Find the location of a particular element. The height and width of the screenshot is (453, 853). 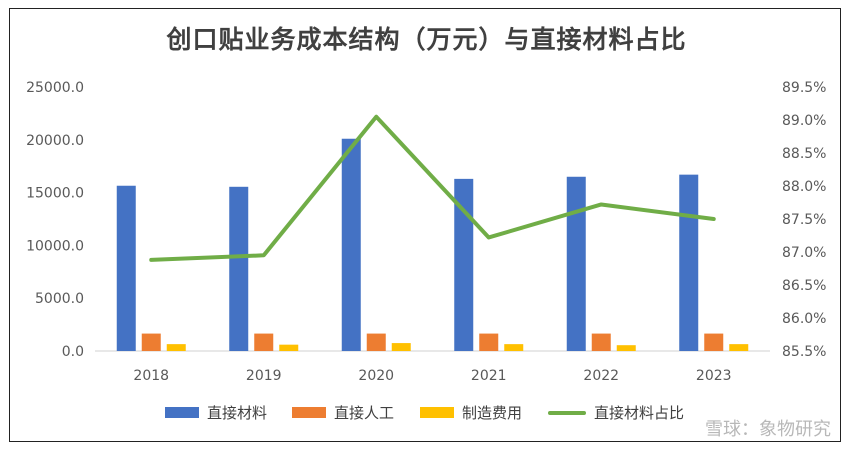

right-tick-label: 88.0% is located at coordinates (804, 187).